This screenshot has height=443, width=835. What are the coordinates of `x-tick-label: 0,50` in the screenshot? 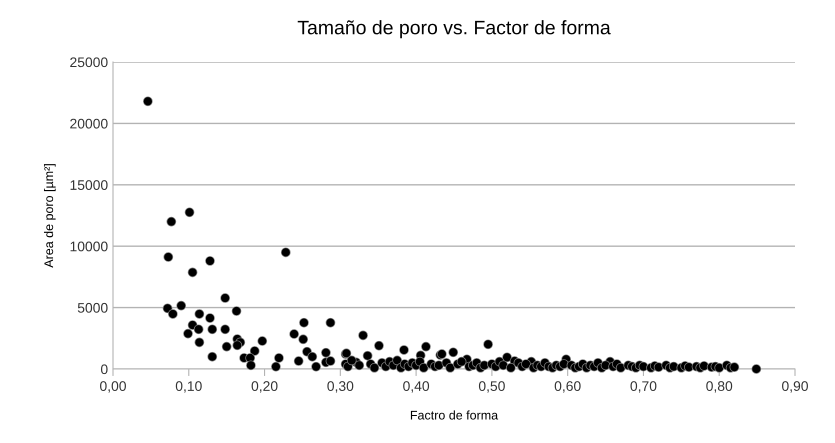 It's located at (491, 387).